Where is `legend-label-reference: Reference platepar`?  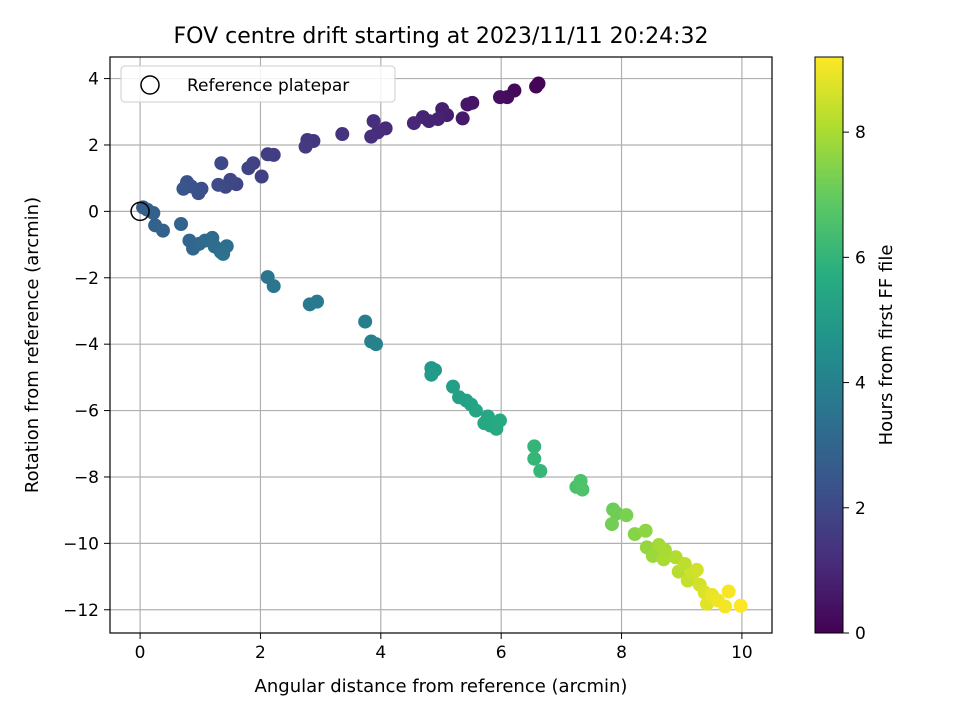 legend-label-reference: Reference platepar is located at coordinates (268, 86).